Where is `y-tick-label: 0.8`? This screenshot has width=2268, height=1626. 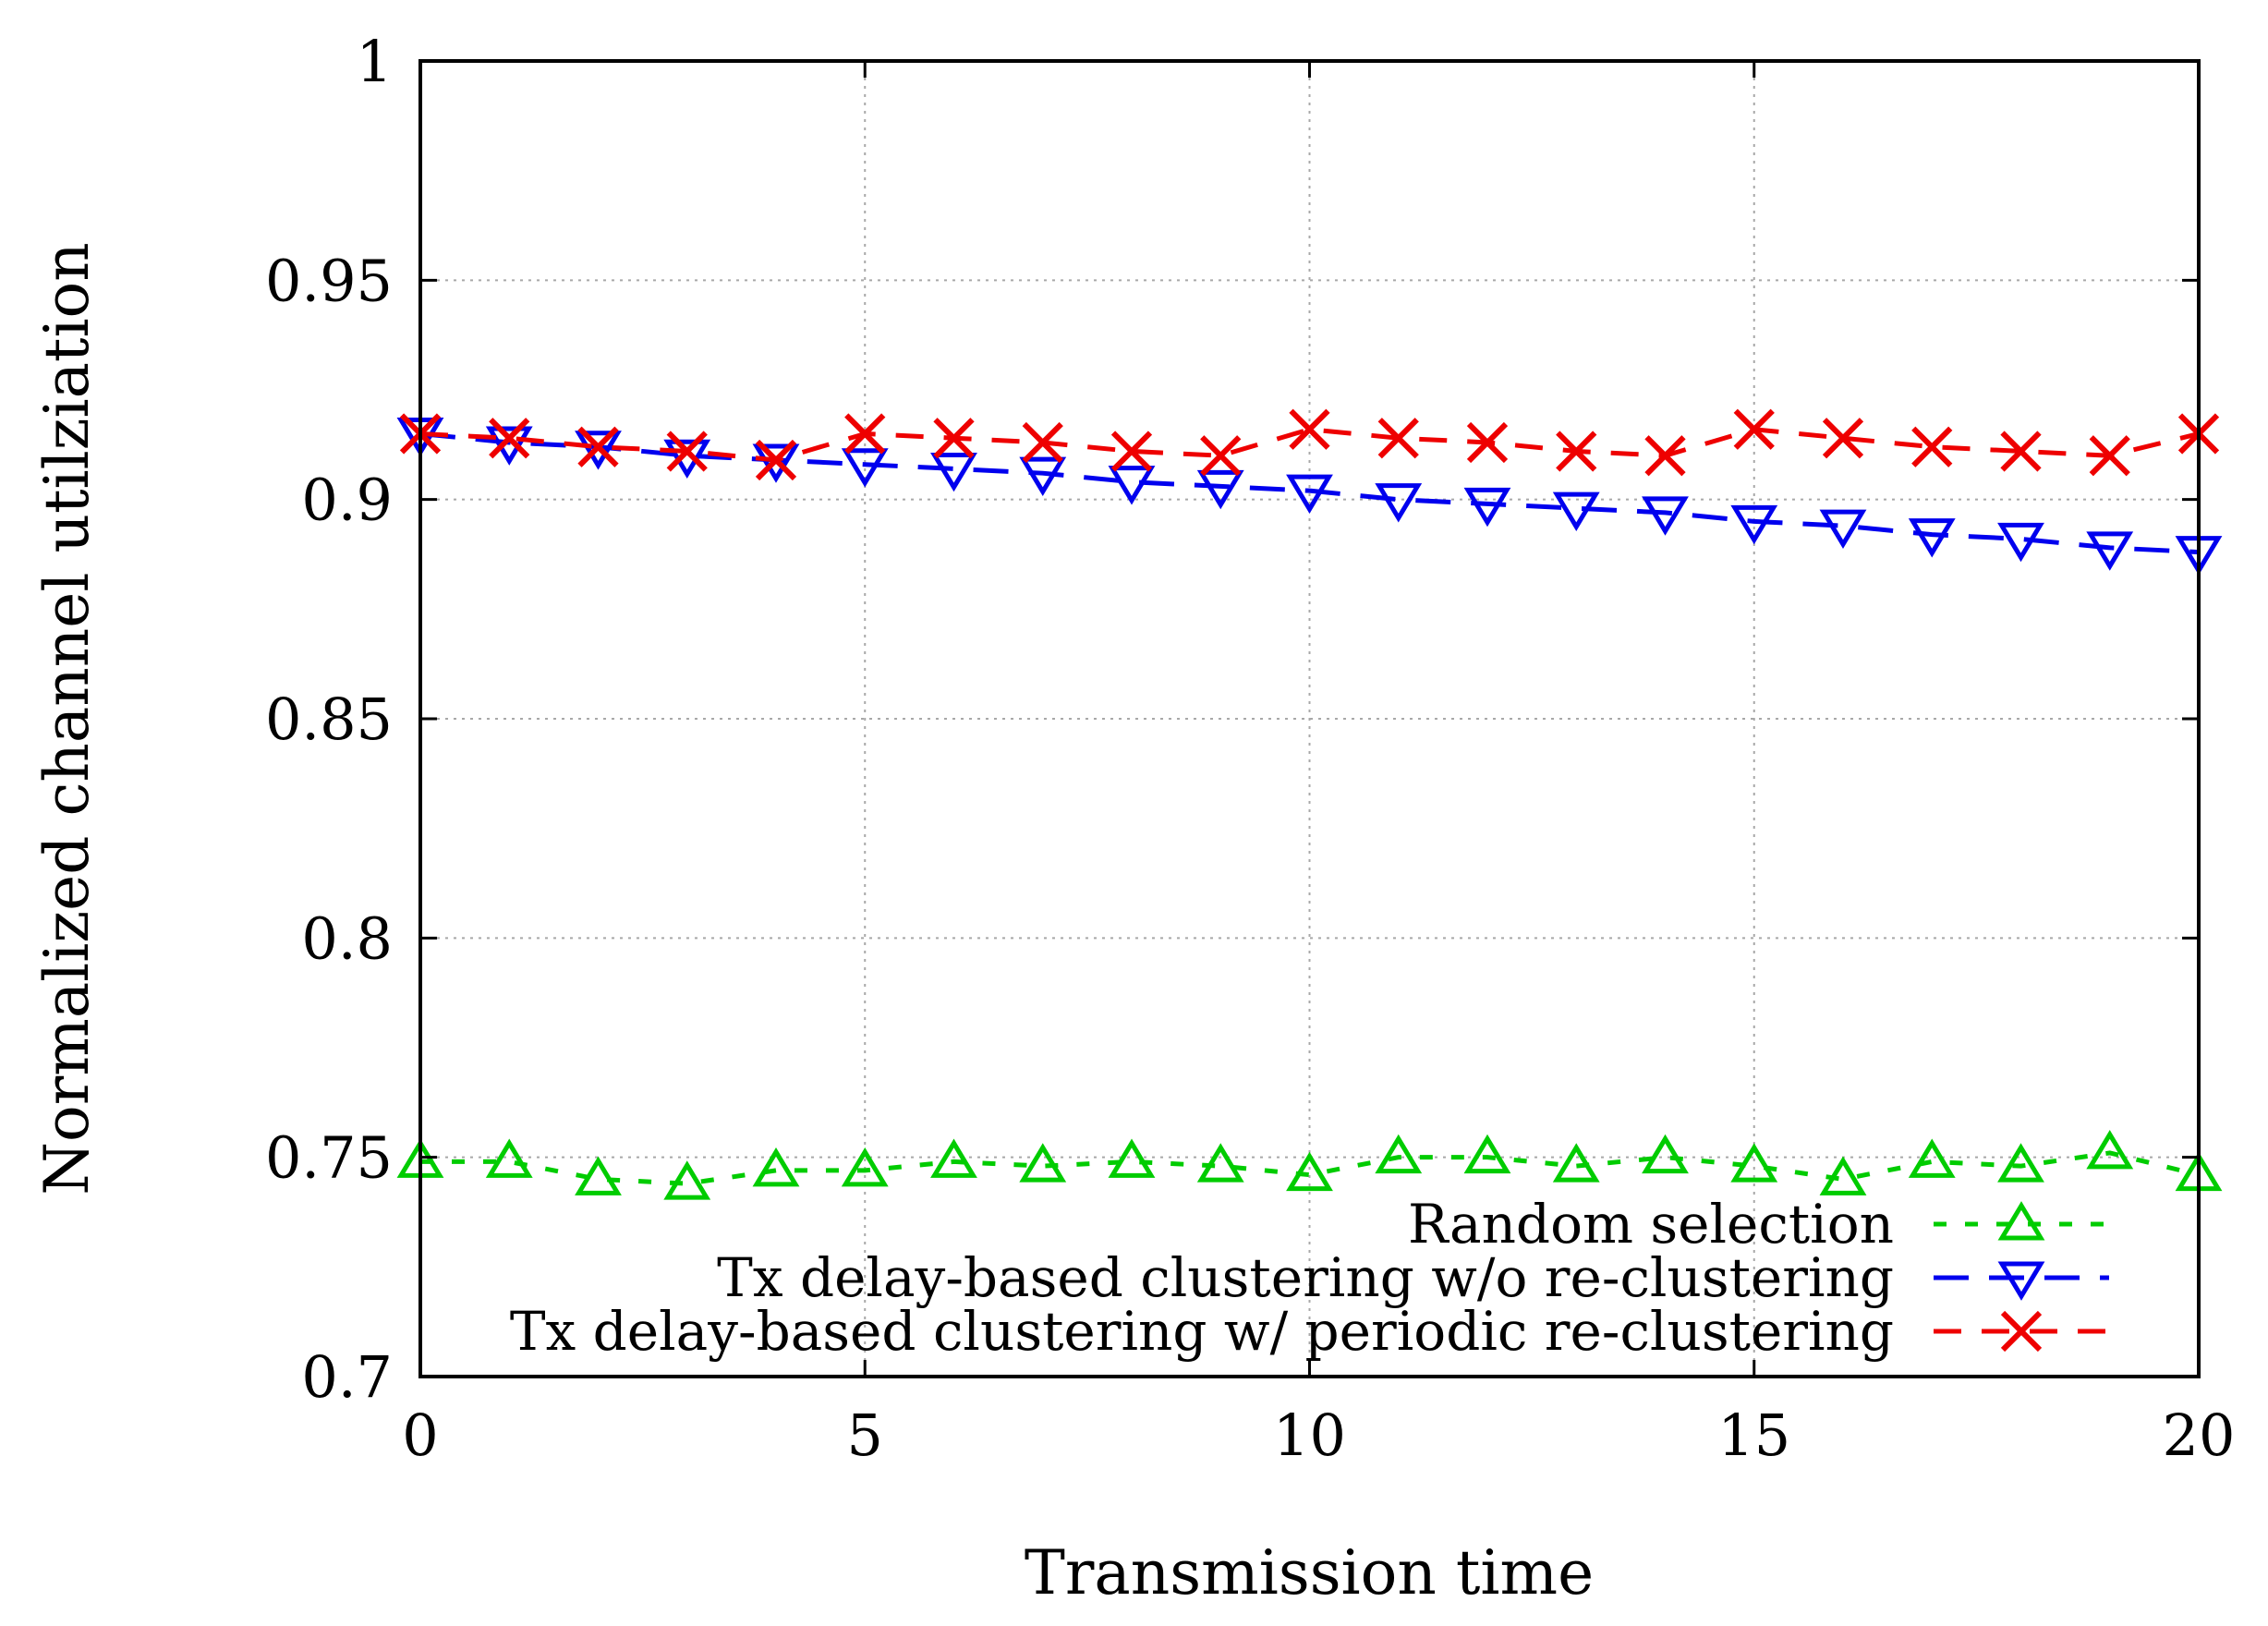 y-tick-label: 0.8 is located at coordinates (347, 938).